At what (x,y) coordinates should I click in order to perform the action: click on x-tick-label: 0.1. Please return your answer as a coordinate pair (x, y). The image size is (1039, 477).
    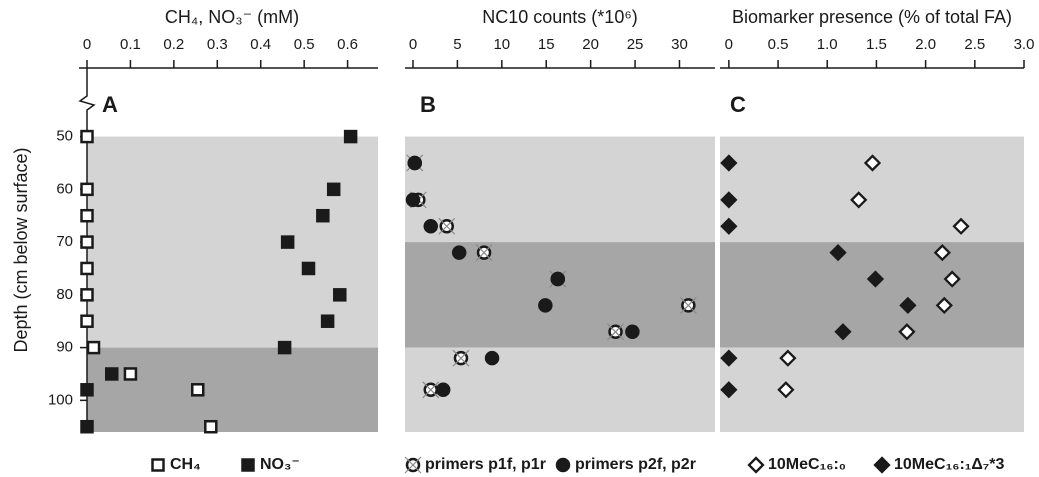
    Looking at the image, I should click on (130, 44).